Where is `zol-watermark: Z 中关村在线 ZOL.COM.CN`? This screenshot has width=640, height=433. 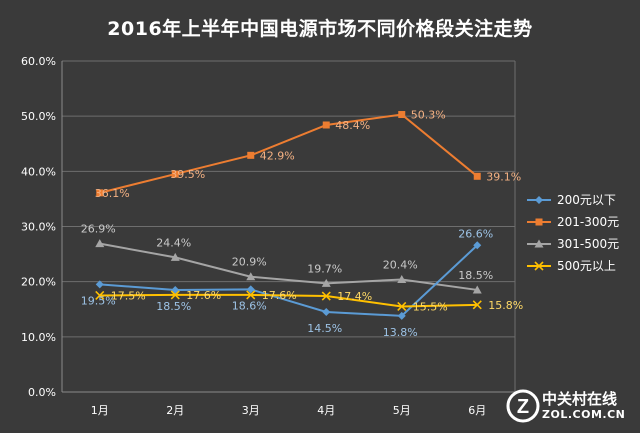 zol-watermark: Z 中关村在线 ZOL.COM.CN is located at coordinates (570, 408).